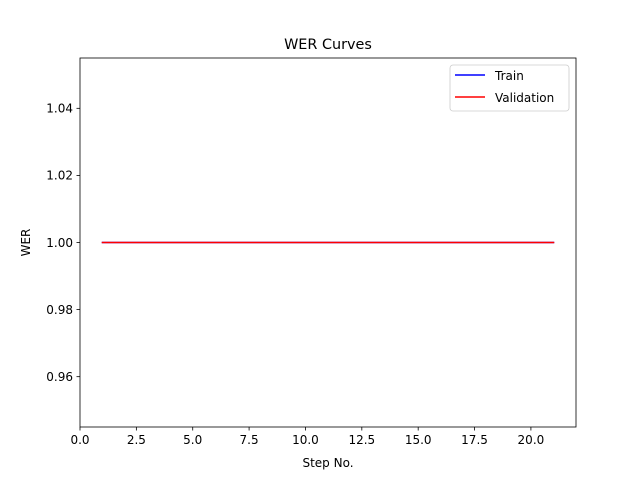 This screenshot has width=640, height=480. What do you see at coordinates (361, 440) in the screenshot?
I see `x-tick-label: 12.5` at bounding box center [361, 440].